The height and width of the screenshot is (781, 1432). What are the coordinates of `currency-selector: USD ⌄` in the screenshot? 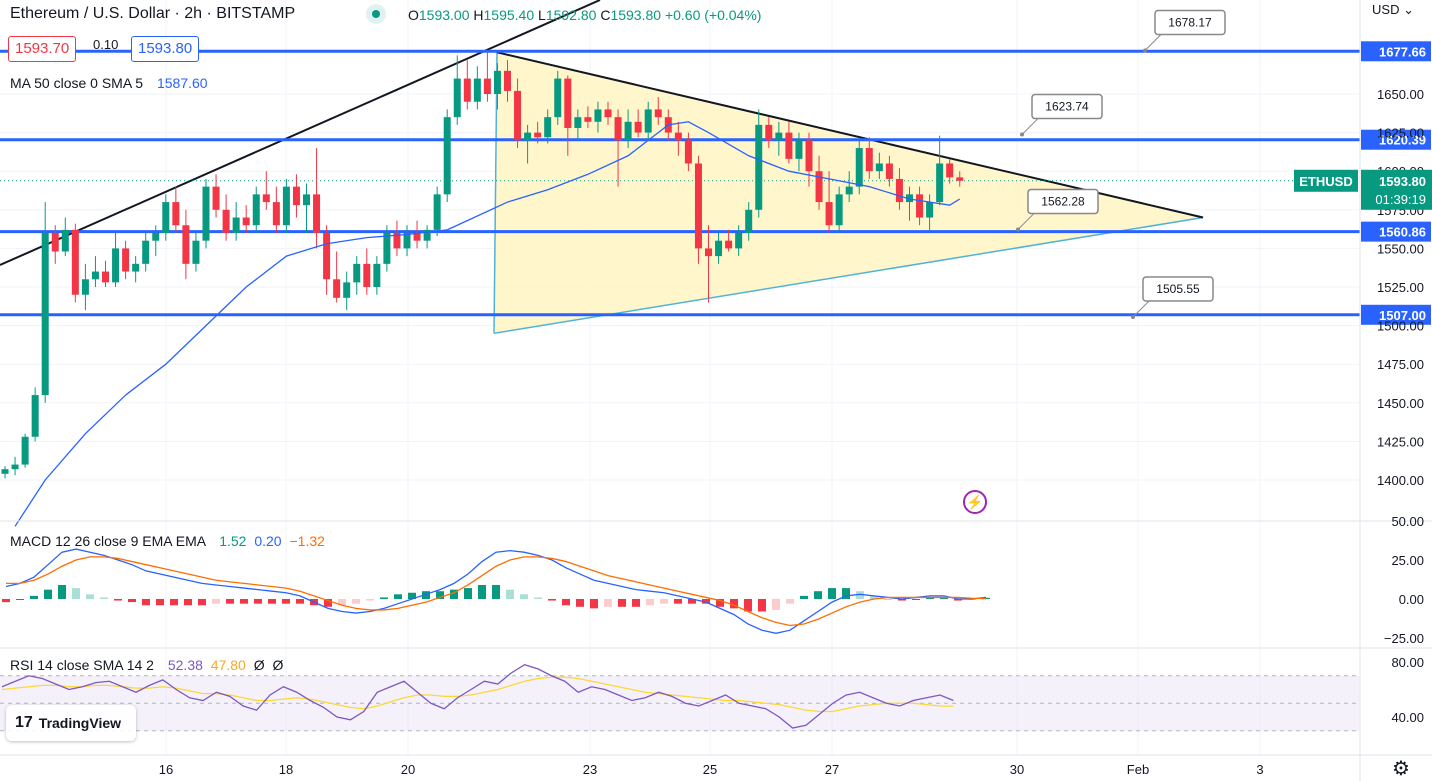 It's located at (1393, 10).